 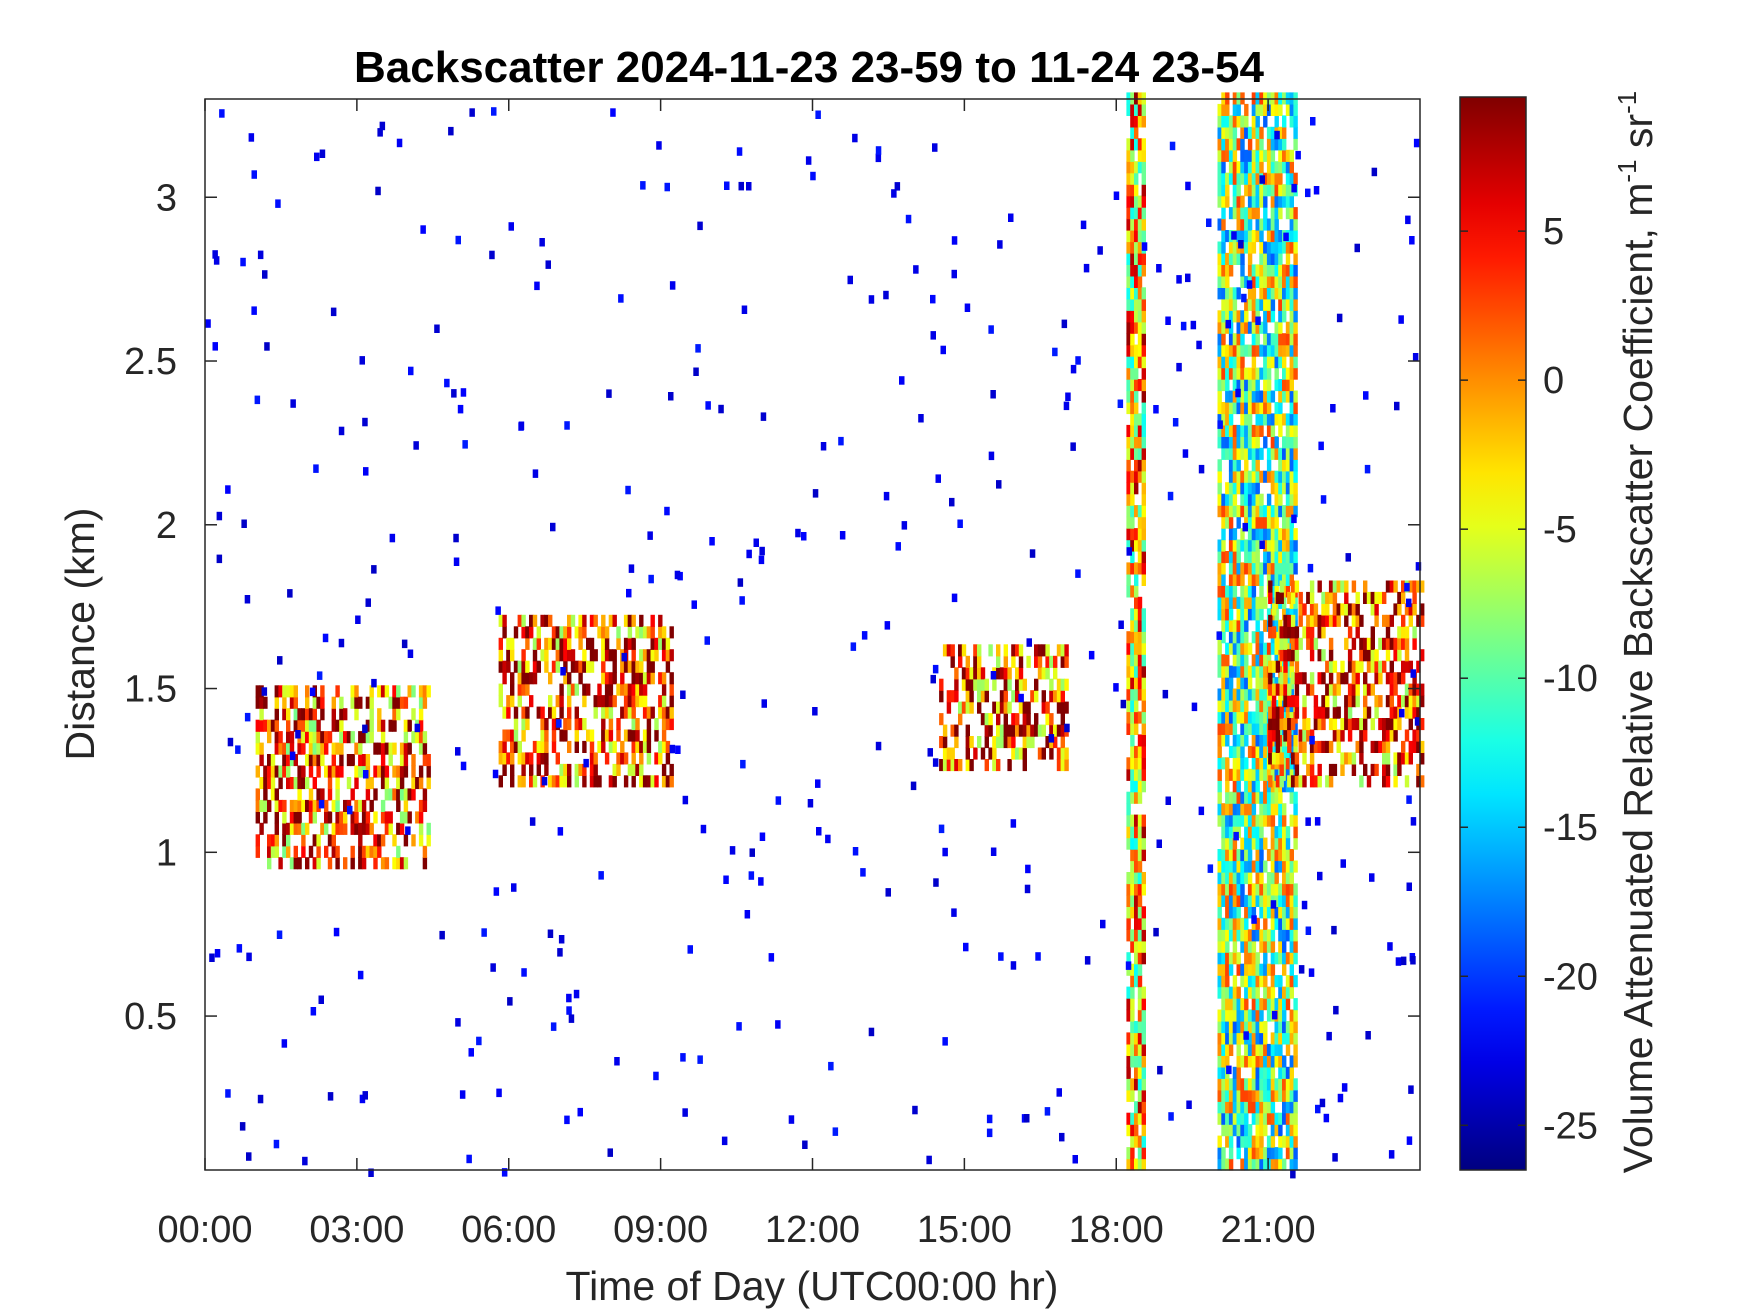 What do you see at coordinates (166, 853) in the screenshot?
I see `y-tick-label: 1` at bounding box center [166, 853].